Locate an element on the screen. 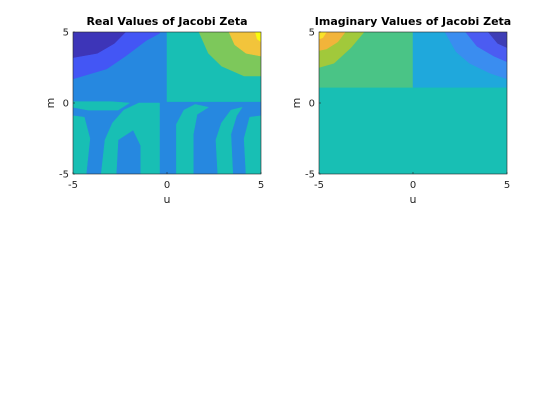 This screenshot has height=420, width=560. imaginary-contour-level-0-region is located at coordinates (497, 40).